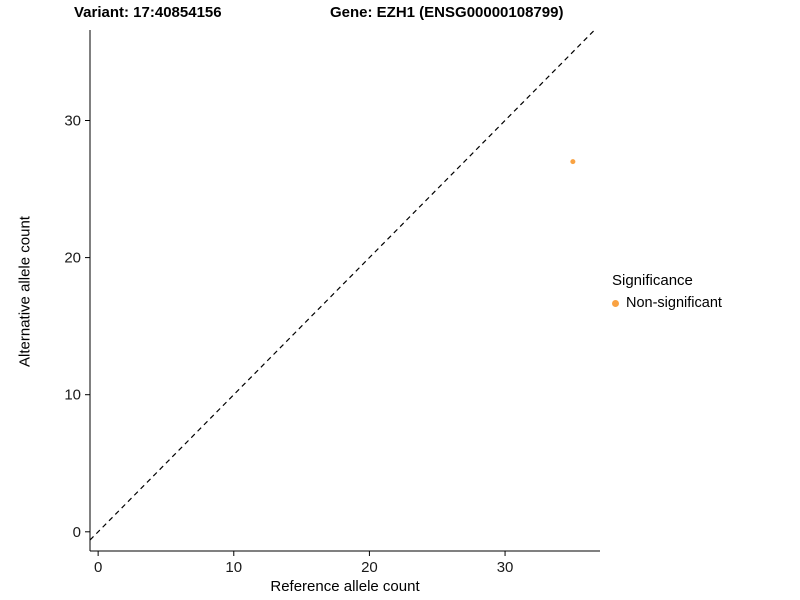 The height and width of the screenshot is (600, 800). I want to click on plot-title-gene: Gene: EZH1 (ENSG00000108799), so click(447, 12).